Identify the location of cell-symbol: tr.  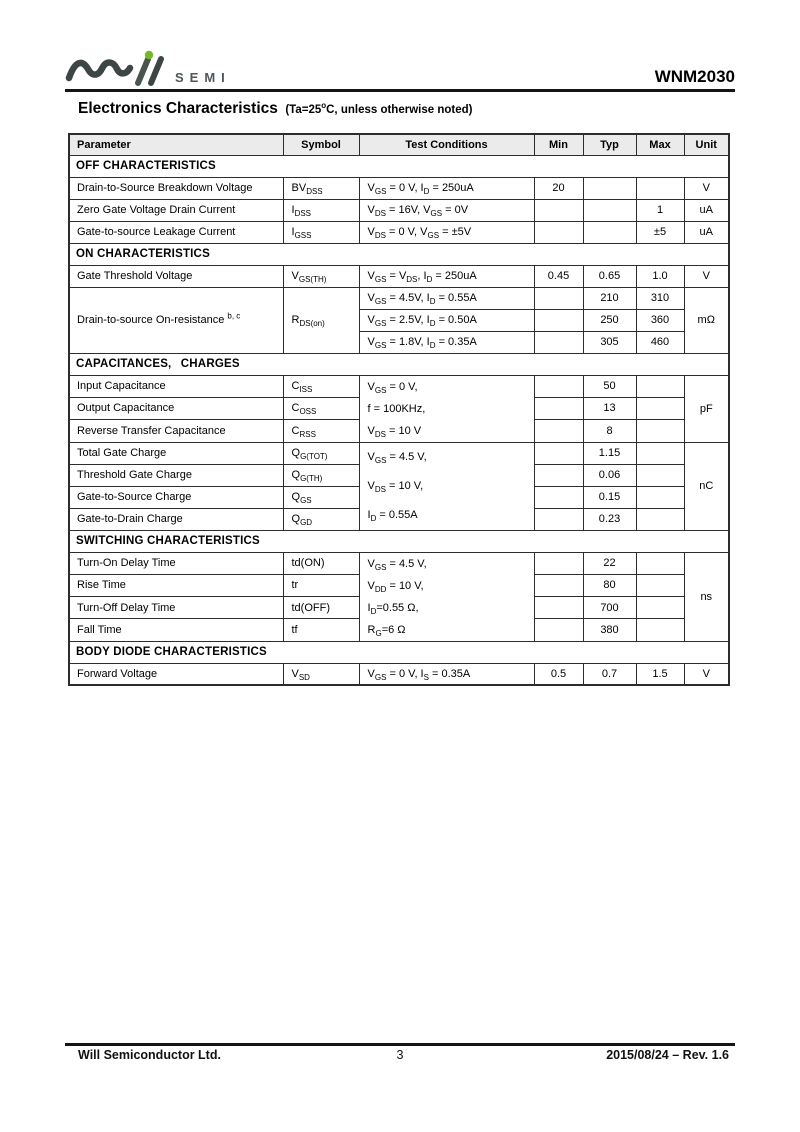
(321, 585).